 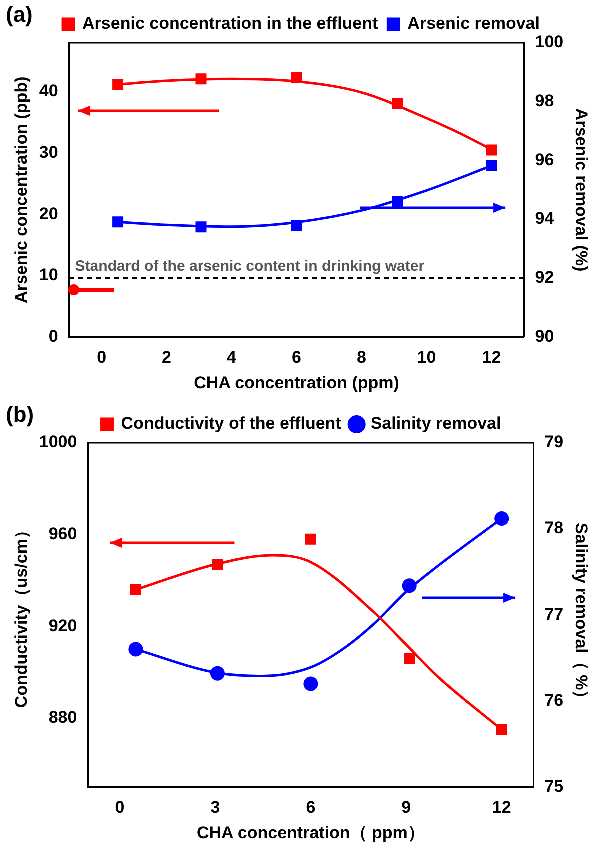 What do you see at coordinates (48, 275) in the screenshot?
I see `y-tick-label: 10` at bounding box center [48, 275].